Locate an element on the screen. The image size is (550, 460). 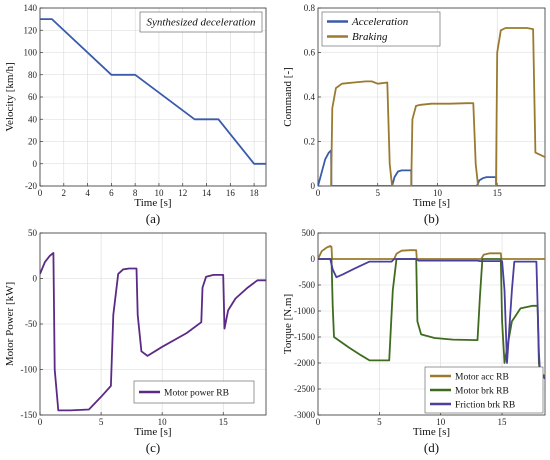
y-tick-label: 0.2 is located at coordinates (309, 142).